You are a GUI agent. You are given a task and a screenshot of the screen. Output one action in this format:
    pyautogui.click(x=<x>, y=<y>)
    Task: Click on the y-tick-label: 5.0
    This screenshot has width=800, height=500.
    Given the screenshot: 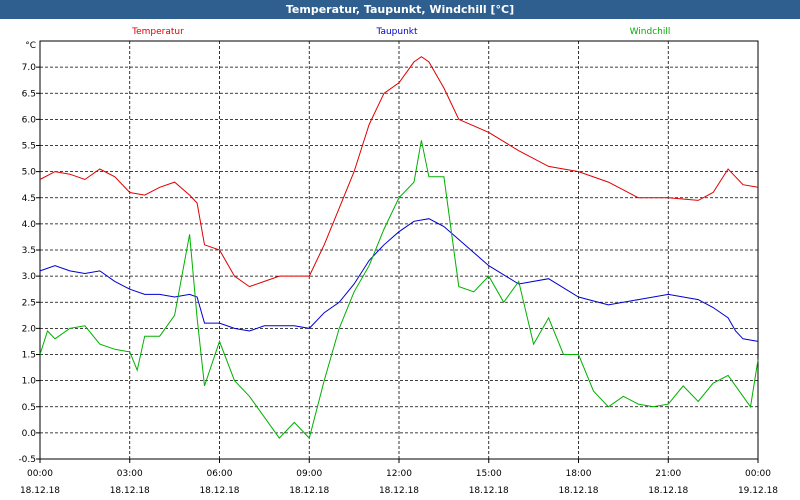 What is the action you would take?
    pyautogui.click(x=29, y=173)
    